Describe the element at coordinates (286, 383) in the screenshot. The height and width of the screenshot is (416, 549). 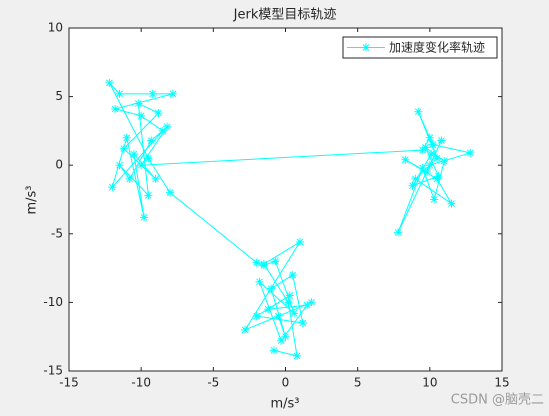
I see `x-tick-label: 0` at that location.